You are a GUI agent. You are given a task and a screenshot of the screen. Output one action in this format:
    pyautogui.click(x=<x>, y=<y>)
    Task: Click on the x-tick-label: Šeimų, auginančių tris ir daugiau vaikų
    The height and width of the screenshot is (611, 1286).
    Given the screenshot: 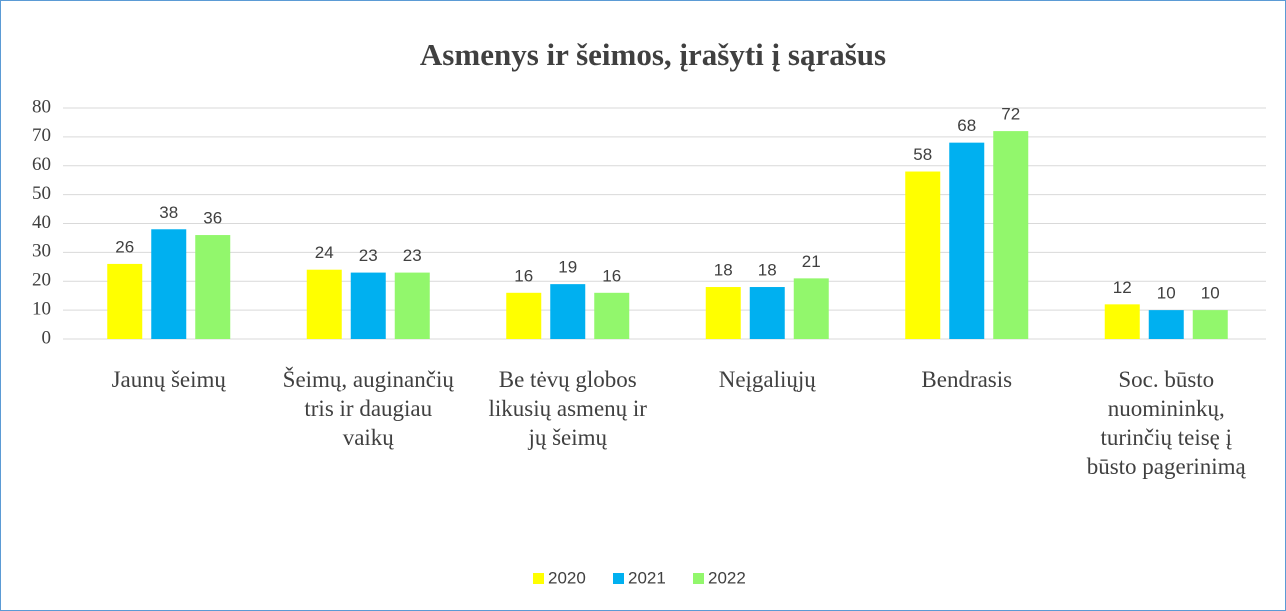 What is the action you would take?
    pyautogui.click(x=368, y=408)
    